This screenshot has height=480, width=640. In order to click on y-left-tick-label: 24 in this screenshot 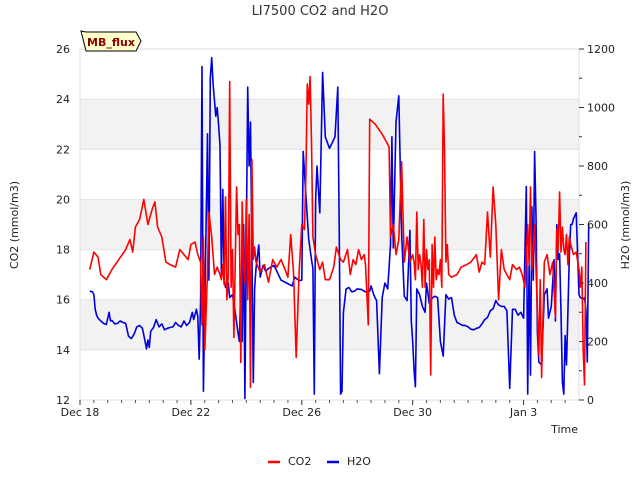, I will do `click(63, 99)`.